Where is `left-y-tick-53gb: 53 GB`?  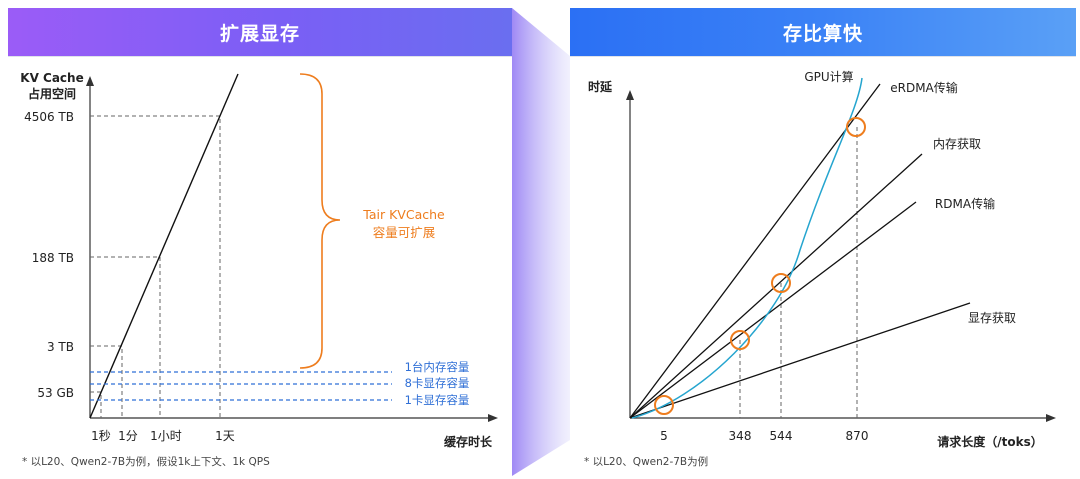 left-y-tick-53gb: 53 GB is located at coordinates (55, 393).